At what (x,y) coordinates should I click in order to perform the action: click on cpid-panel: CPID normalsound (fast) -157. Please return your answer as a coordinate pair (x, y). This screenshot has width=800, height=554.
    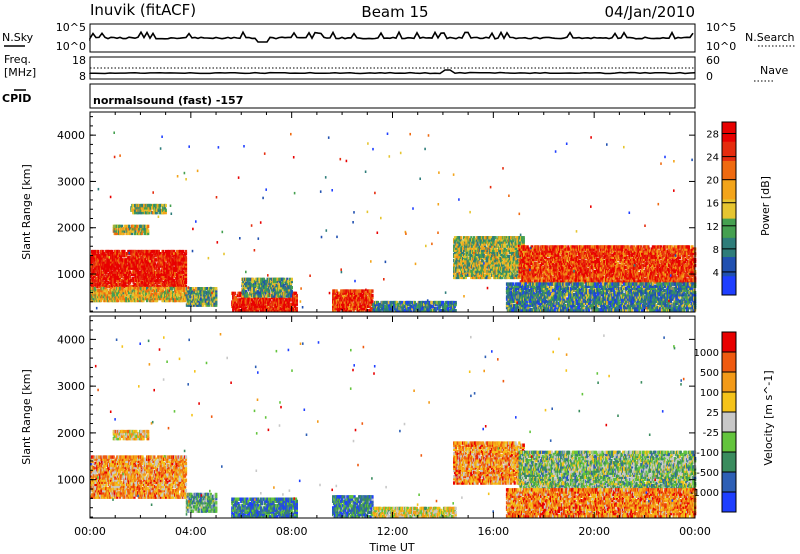
    Looking at the image, I should click on (349, 96).